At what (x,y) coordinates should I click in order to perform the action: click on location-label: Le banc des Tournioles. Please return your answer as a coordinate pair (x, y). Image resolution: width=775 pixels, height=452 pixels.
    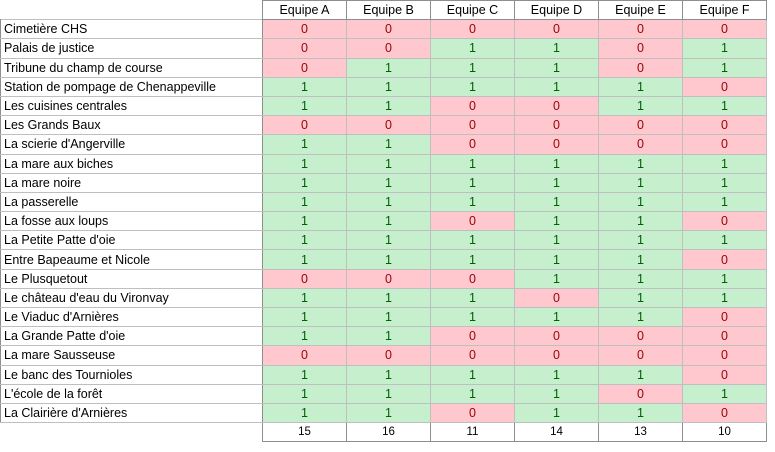
    Looking at the image, I should click on (131, 374).